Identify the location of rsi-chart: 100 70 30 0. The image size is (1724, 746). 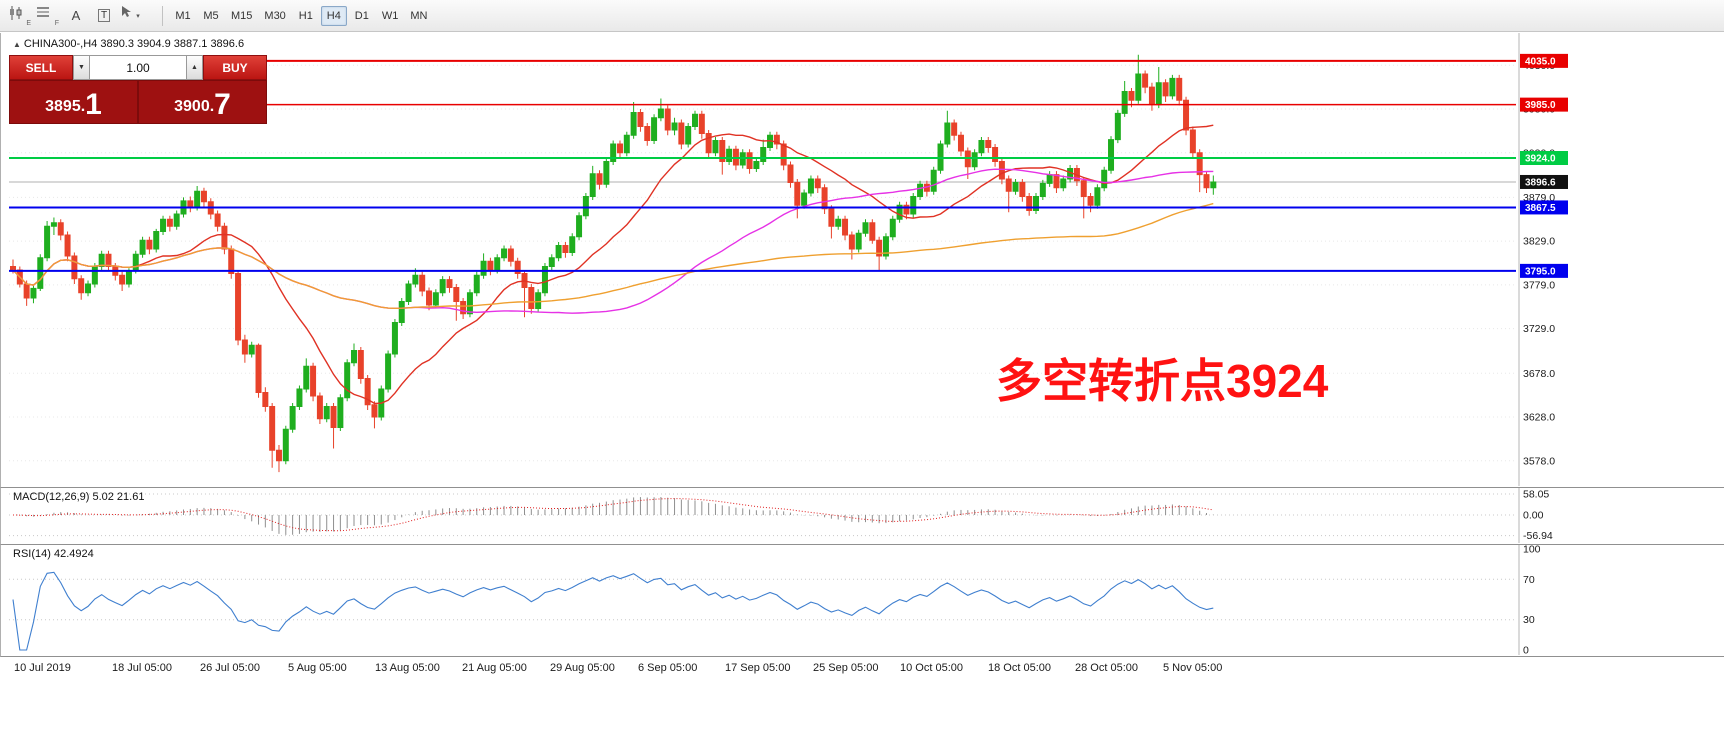
(862, 600).